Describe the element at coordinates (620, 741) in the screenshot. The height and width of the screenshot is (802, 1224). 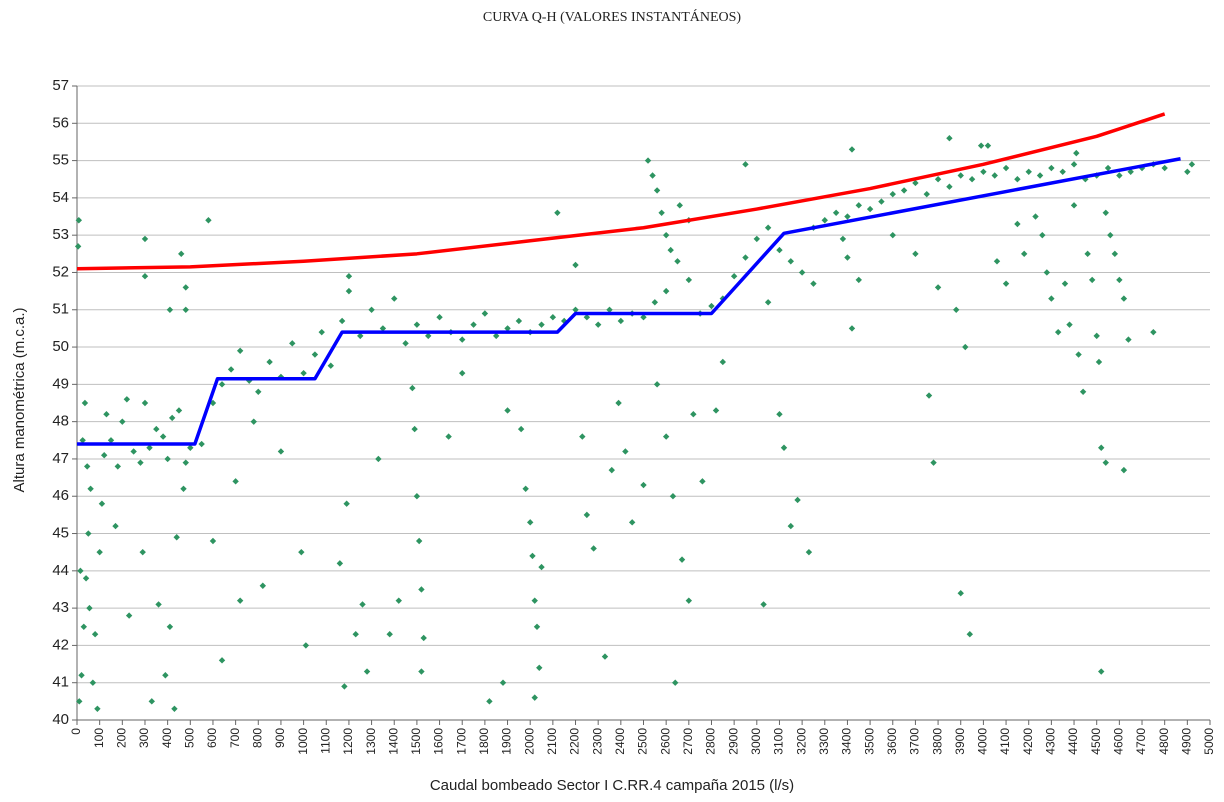
I see `x-tick-label: 2400` at that location.